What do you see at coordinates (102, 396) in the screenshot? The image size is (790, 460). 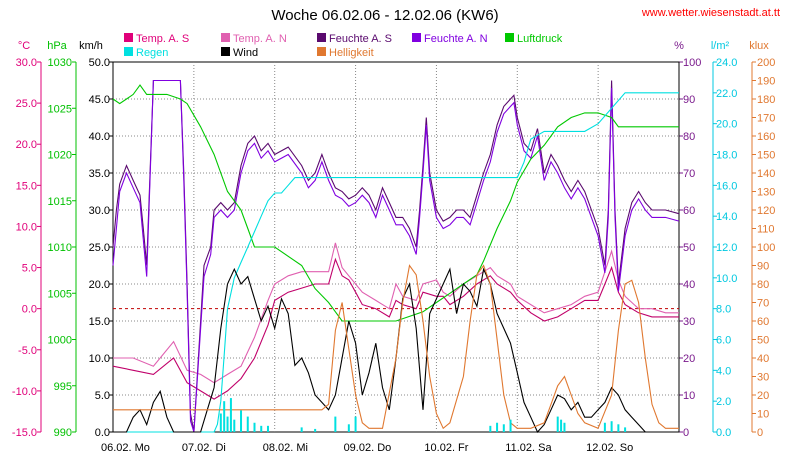 I see `wind-tick-label: 5.0` at bounding box center [102, 396].